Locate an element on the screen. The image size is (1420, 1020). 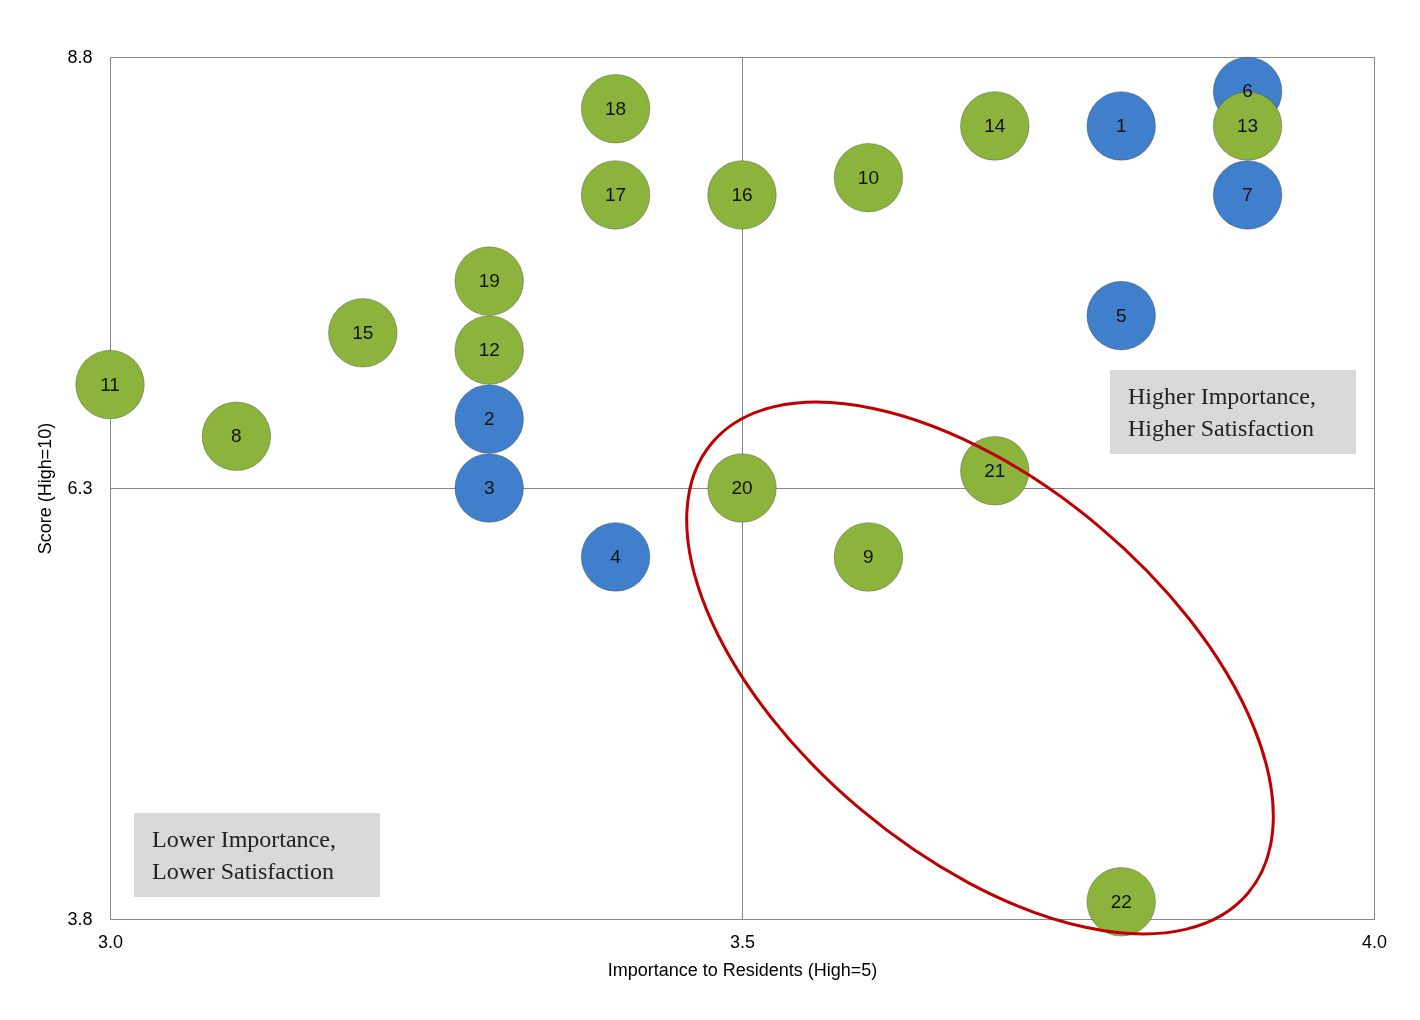
y-tick-label: 3.8 is located at coordinates (80, 918).